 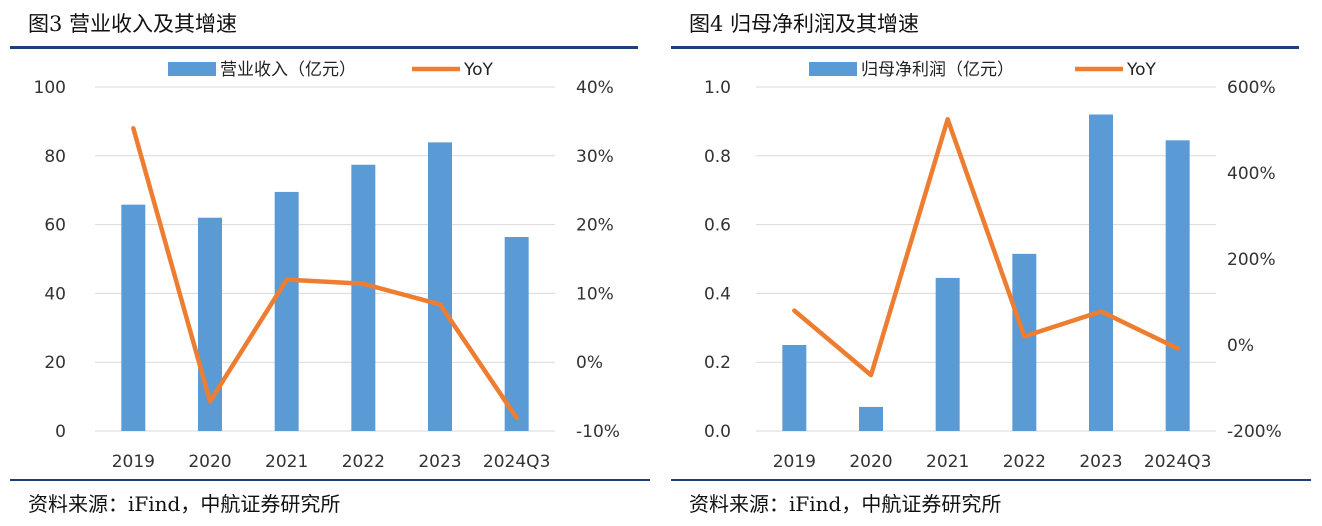 What do you see at coordinates (717, 88) in the screenshot?
I see `y-left-tick-label: 1.0` at bounding box center [717, 88].